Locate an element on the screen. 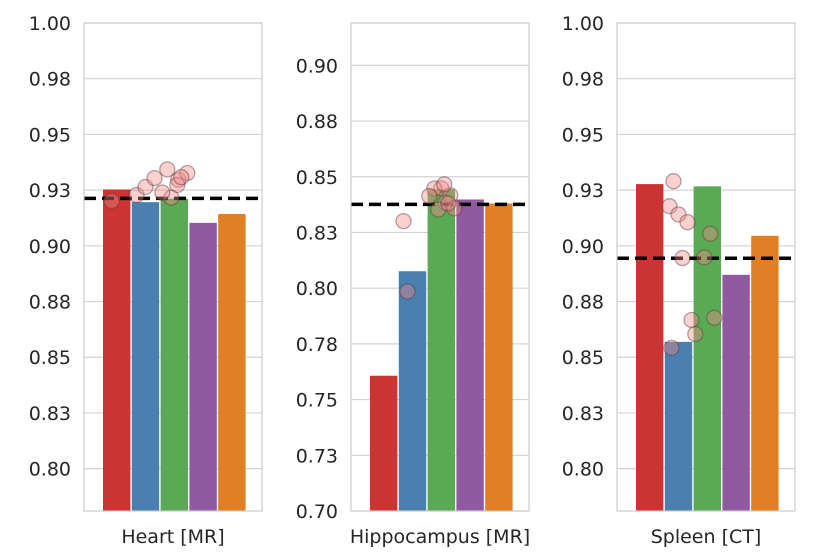 The image size is (814, 557). x-axis-label: Hippocampus [MR] is located at coordinates (440, 537).